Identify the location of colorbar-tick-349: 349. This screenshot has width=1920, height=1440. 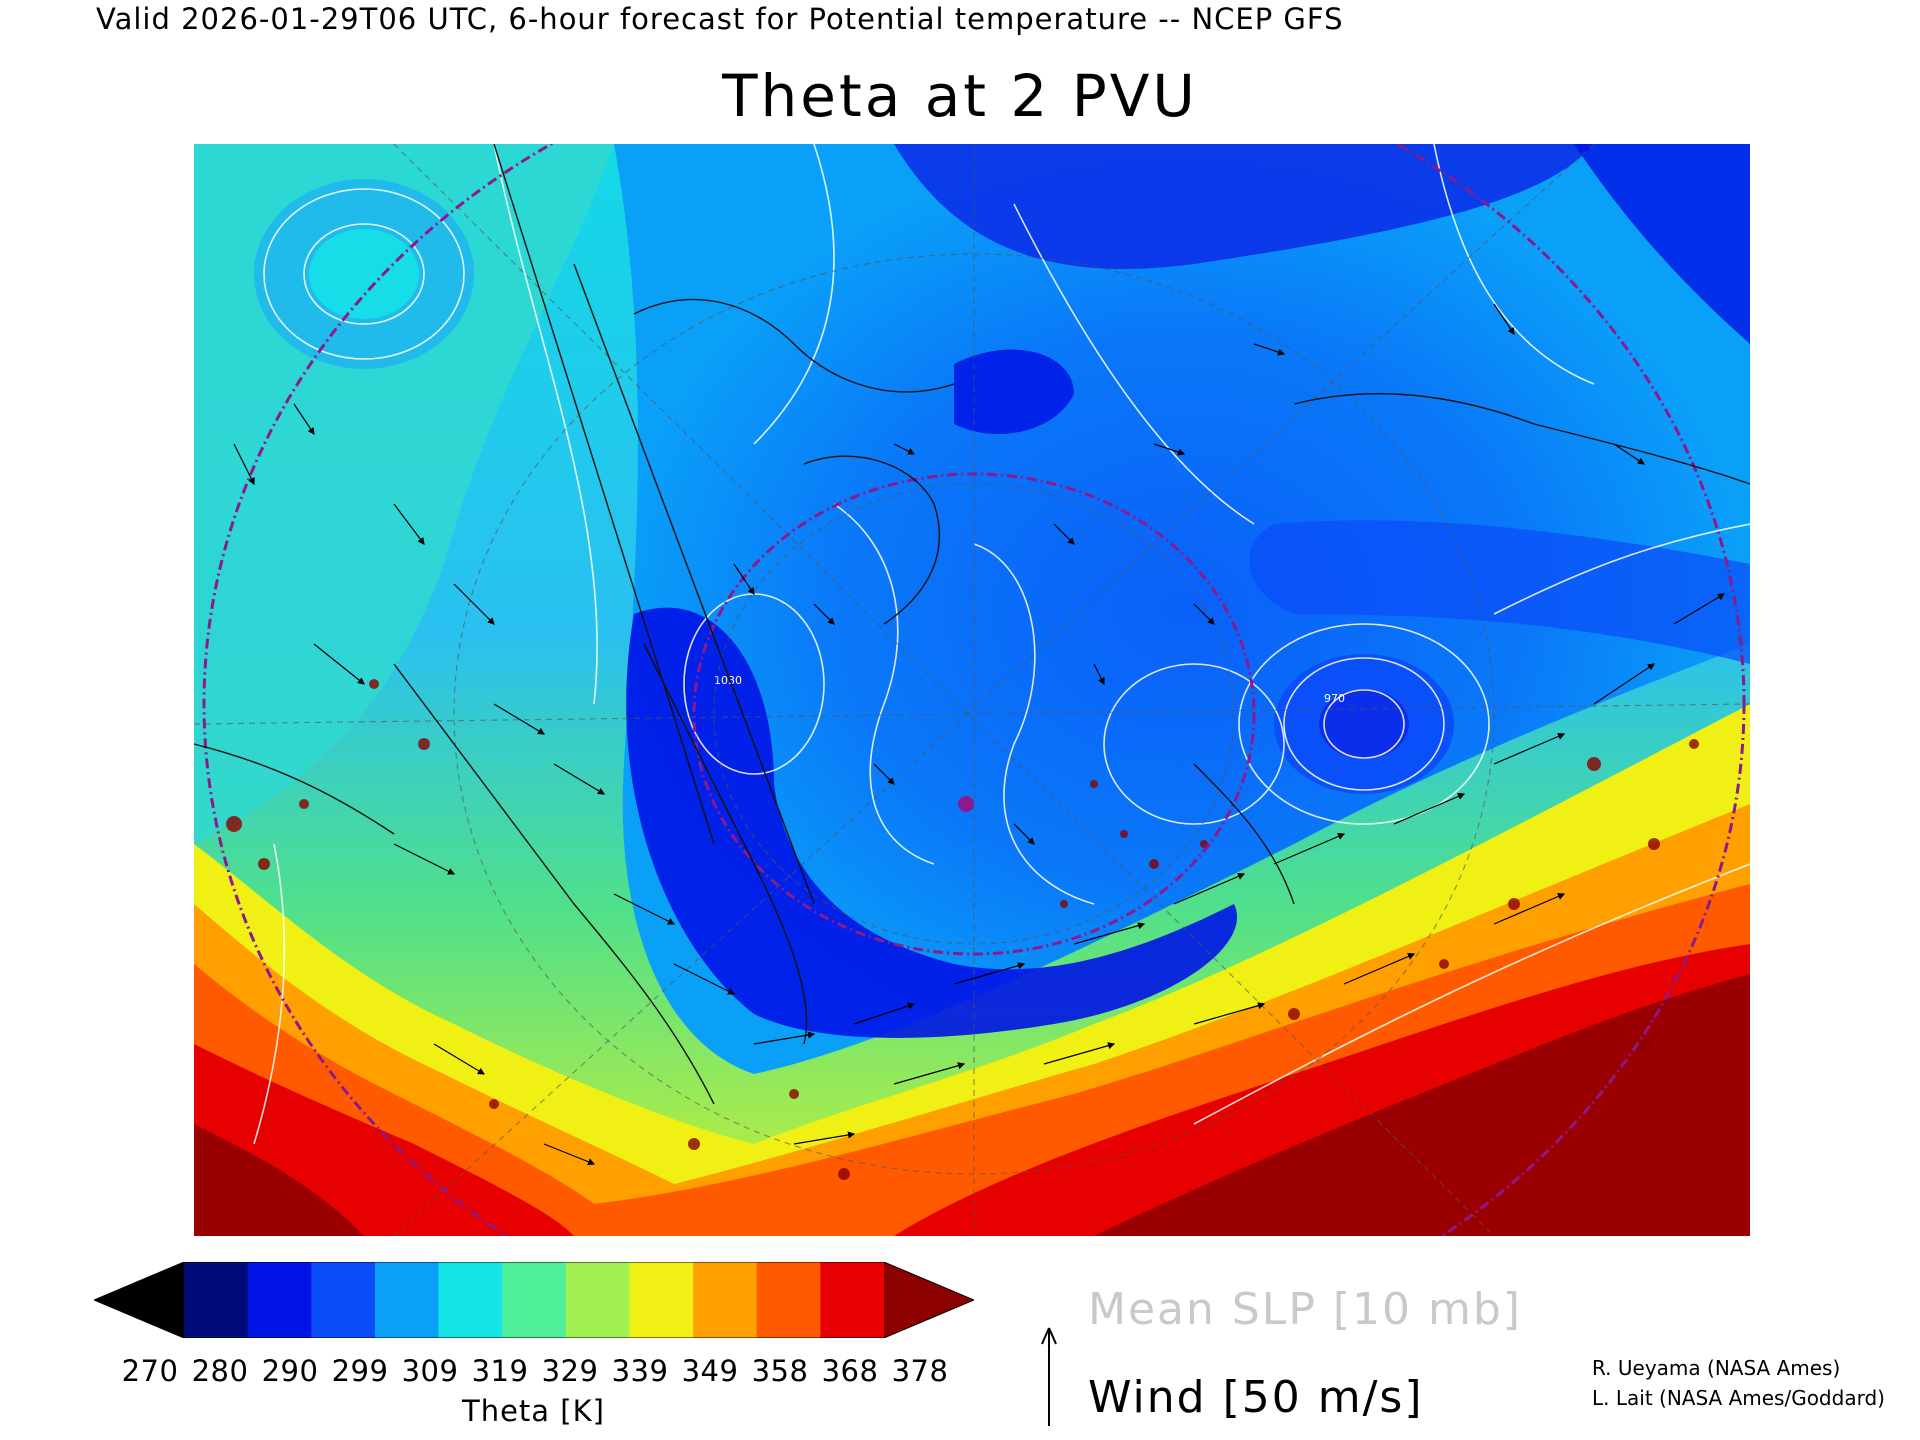
(710, 1371).